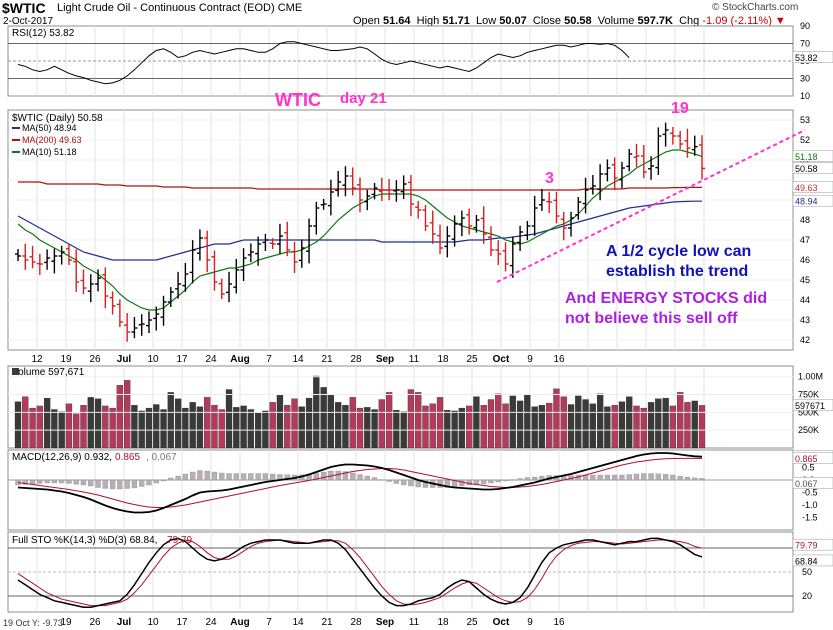 The image size is (833, 630). Describe the element at coordinates (298, 622) in the screenshot. I see `bottom-x-tick-label: 14` at that location.